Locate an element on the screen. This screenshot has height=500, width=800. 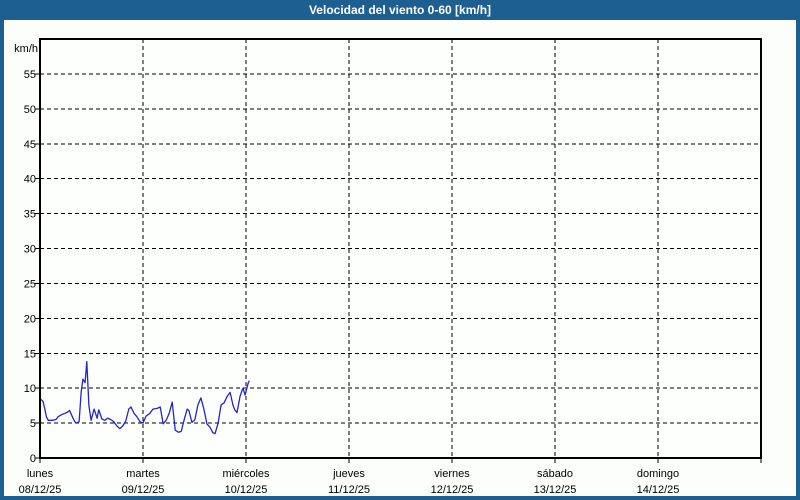
chart-title-bar: Velocidad del viento 0-60 [km/h] is located at coordinates (400, 10).